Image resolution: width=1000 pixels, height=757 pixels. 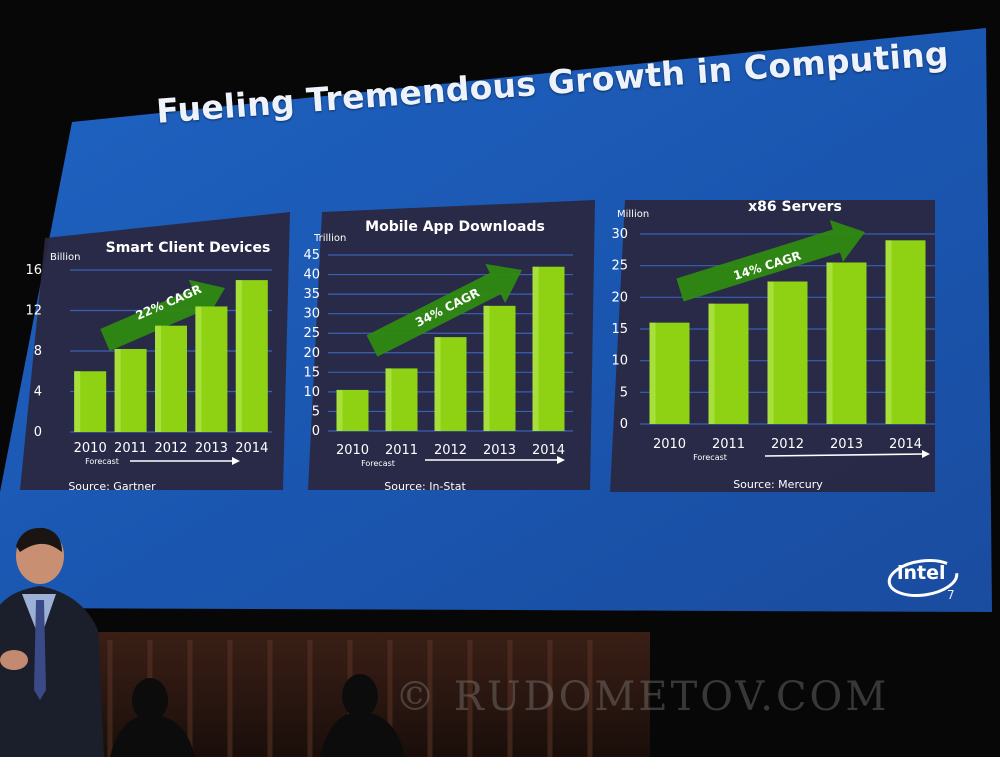 What do you see at coordinates (257, 715) in the screenshot?
I see `audience-silhouettes` at bounding box center [257, 715].